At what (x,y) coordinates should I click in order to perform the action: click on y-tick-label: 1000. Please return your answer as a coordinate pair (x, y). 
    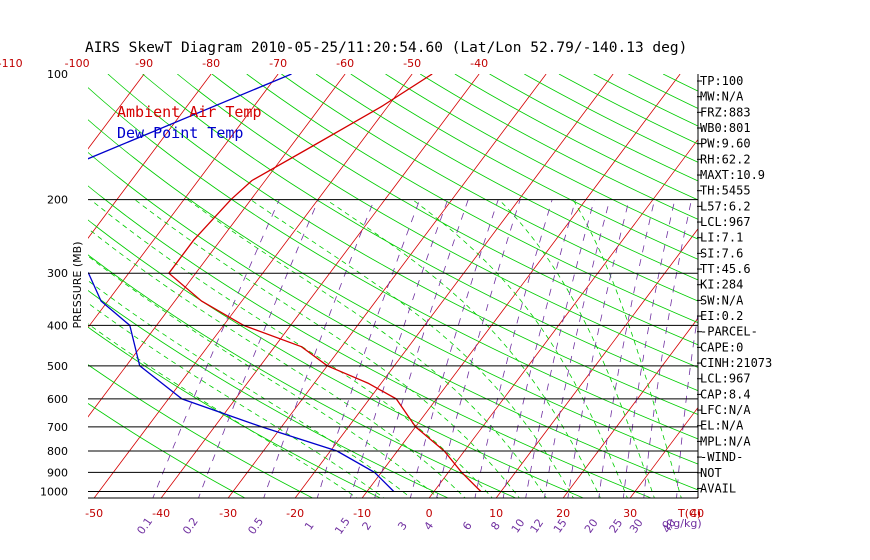
    Looking at the image, I should click on (54, 492).